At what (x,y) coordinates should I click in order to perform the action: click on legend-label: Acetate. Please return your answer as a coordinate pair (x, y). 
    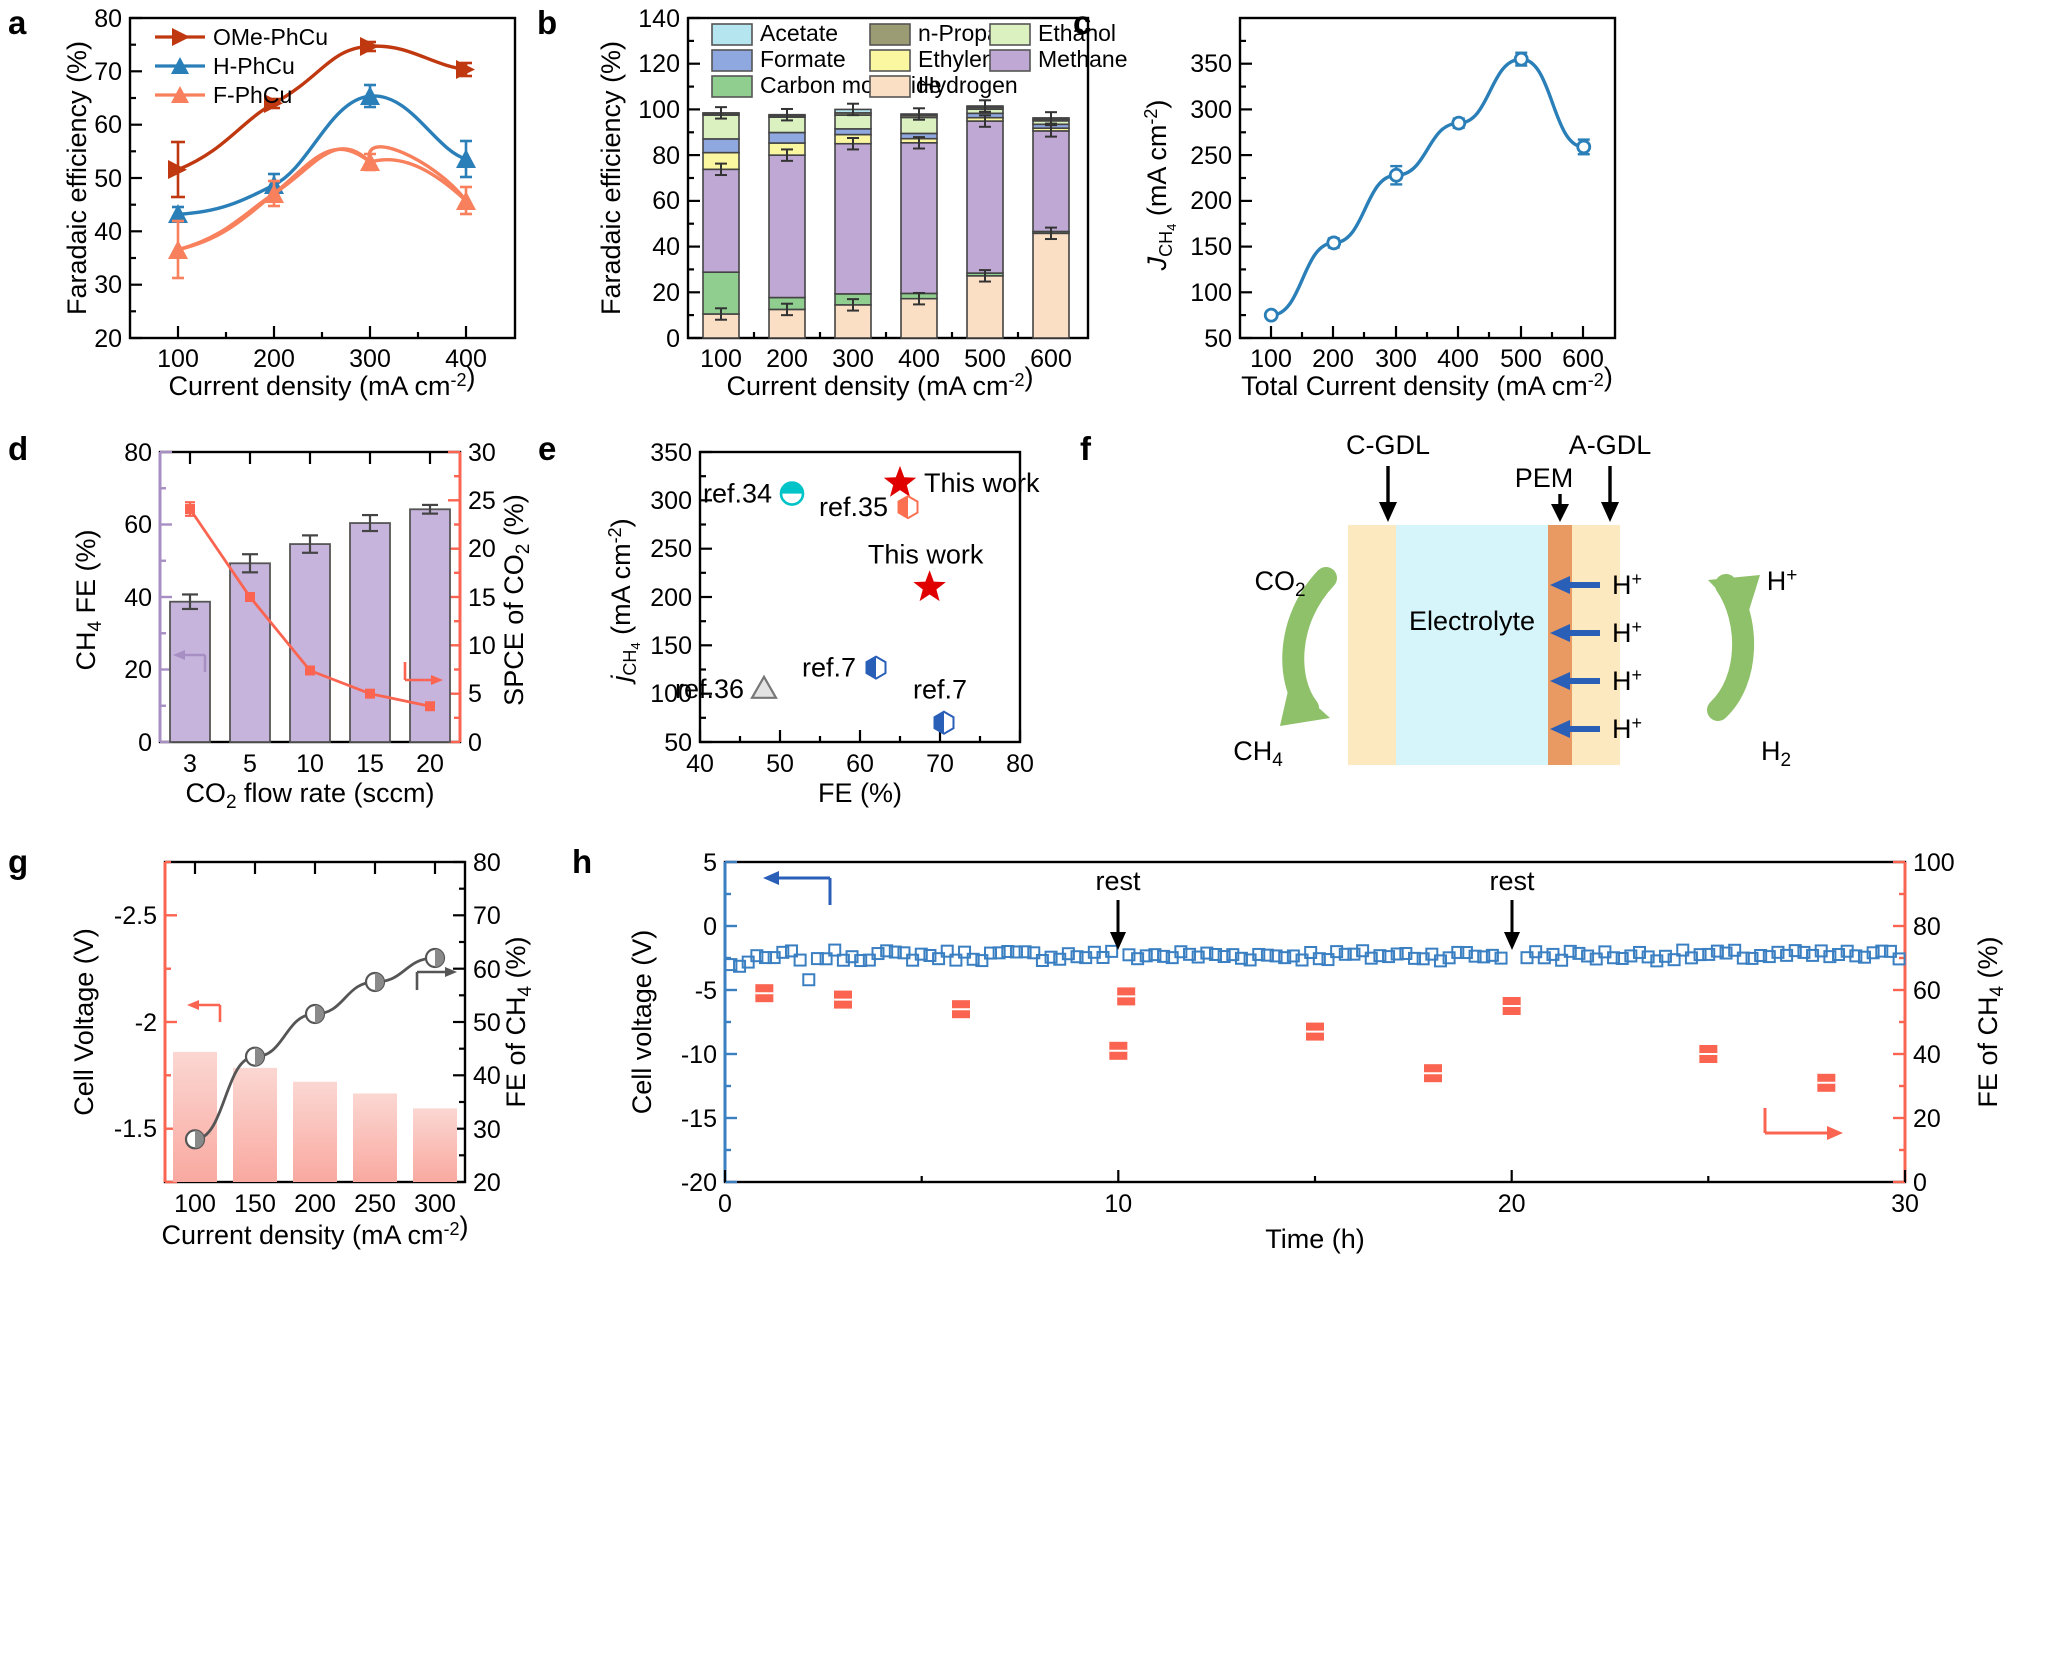
    Looking at the image, I should click on (799, 33).